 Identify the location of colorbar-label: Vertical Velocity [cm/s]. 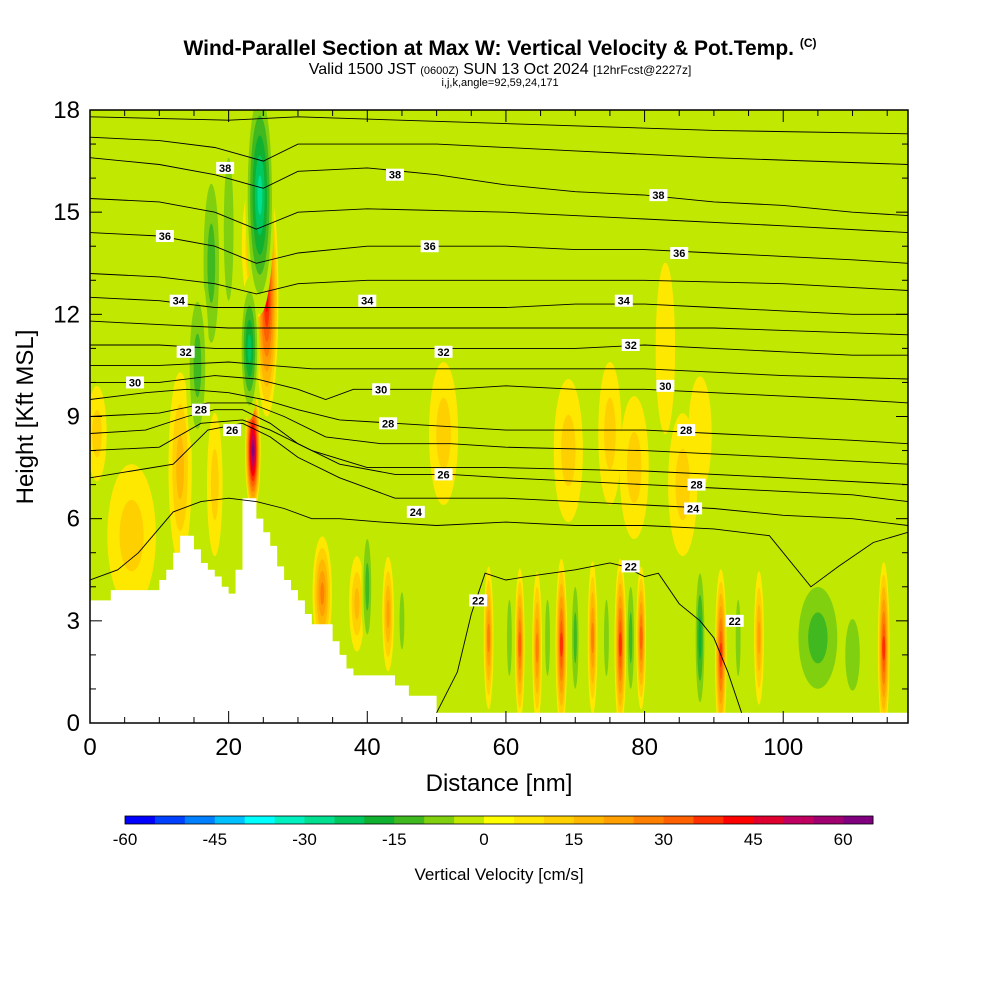
(498, 874).